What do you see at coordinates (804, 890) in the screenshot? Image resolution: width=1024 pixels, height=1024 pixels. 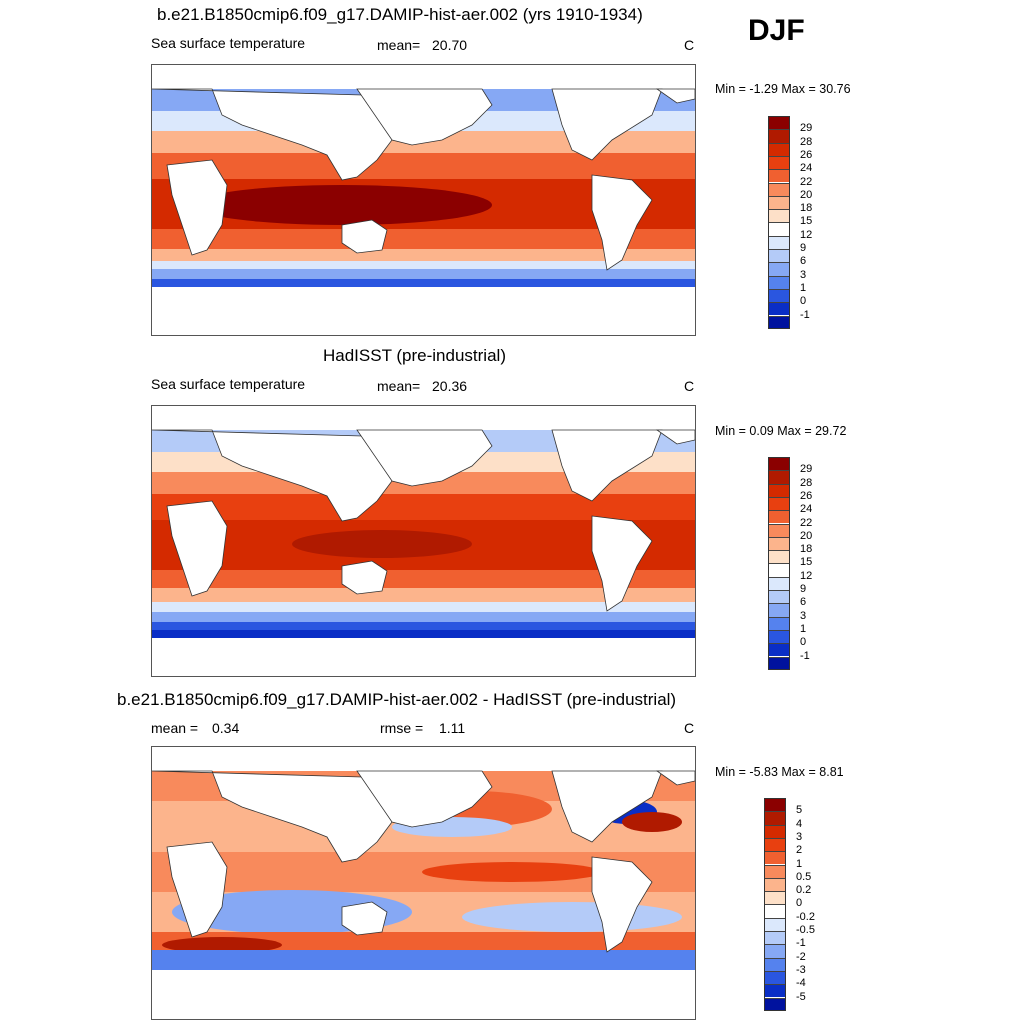 I see `panel3-colorbar-level-label: 0.2` at bounding box center [804, 890].